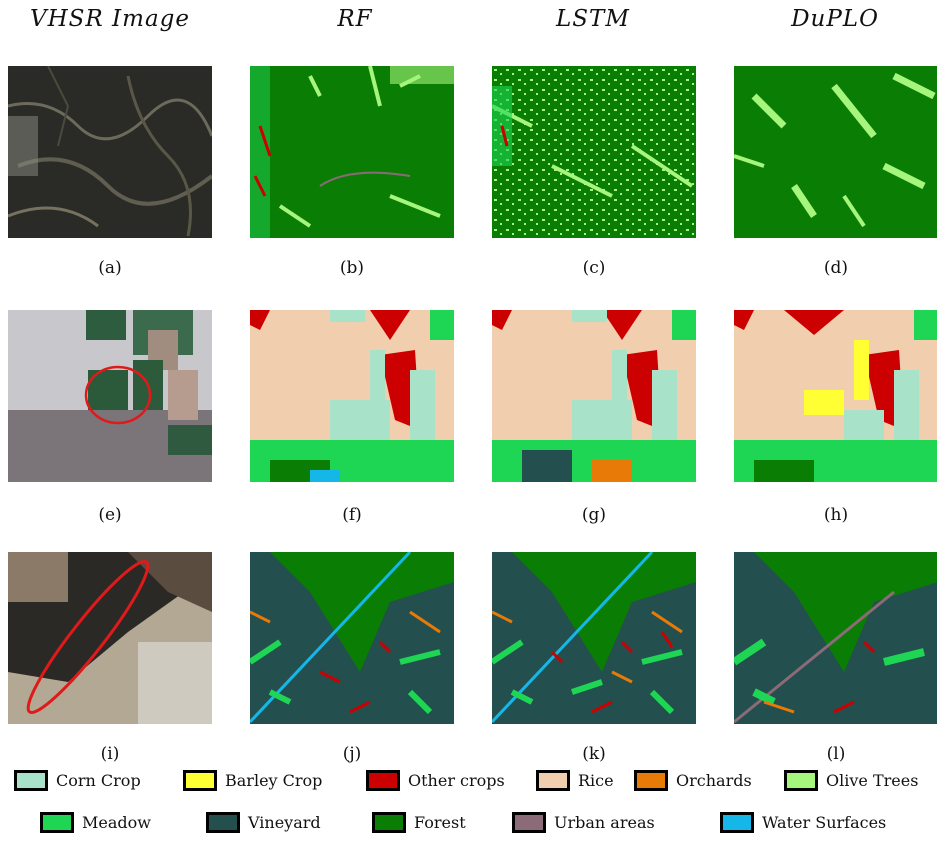  I want to click on map-d-duplo, so click(835, 152).